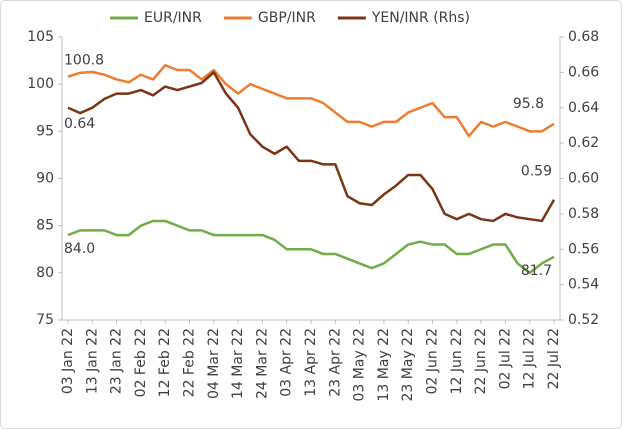 The width and height of the screenshot is (622, 429). Describe the element at coordinates (530, 358) in the screenshot. I see `x-tick-label: 12 Jul 22` at that location.